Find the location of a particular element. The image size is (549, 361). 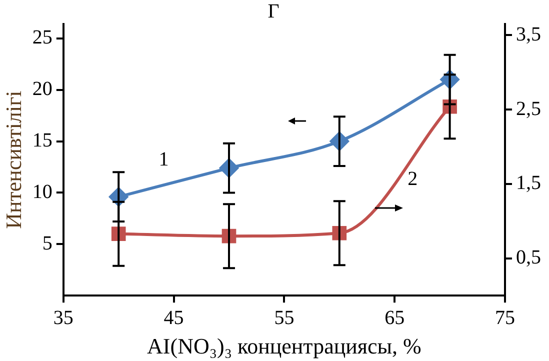

x-axis-title: AI(NO₃)₃ концентрациясы, % is located at coordinates (284, 346).